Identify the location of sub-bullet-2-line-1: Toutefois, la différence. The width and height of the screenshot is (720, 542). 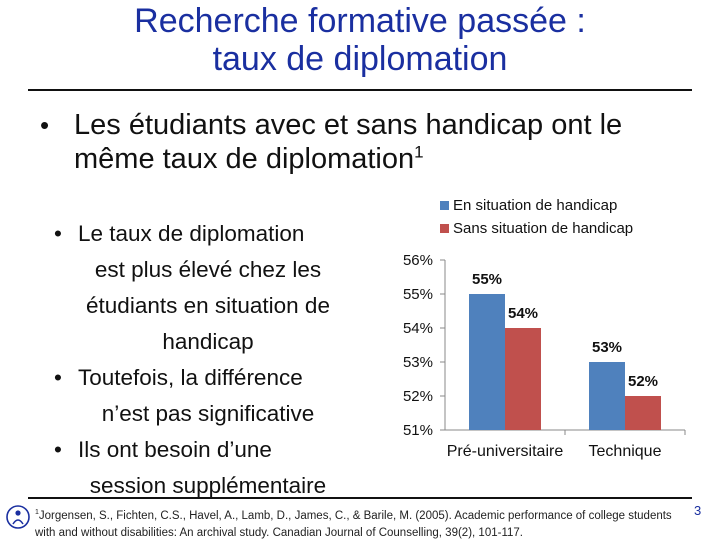
(190, 377).